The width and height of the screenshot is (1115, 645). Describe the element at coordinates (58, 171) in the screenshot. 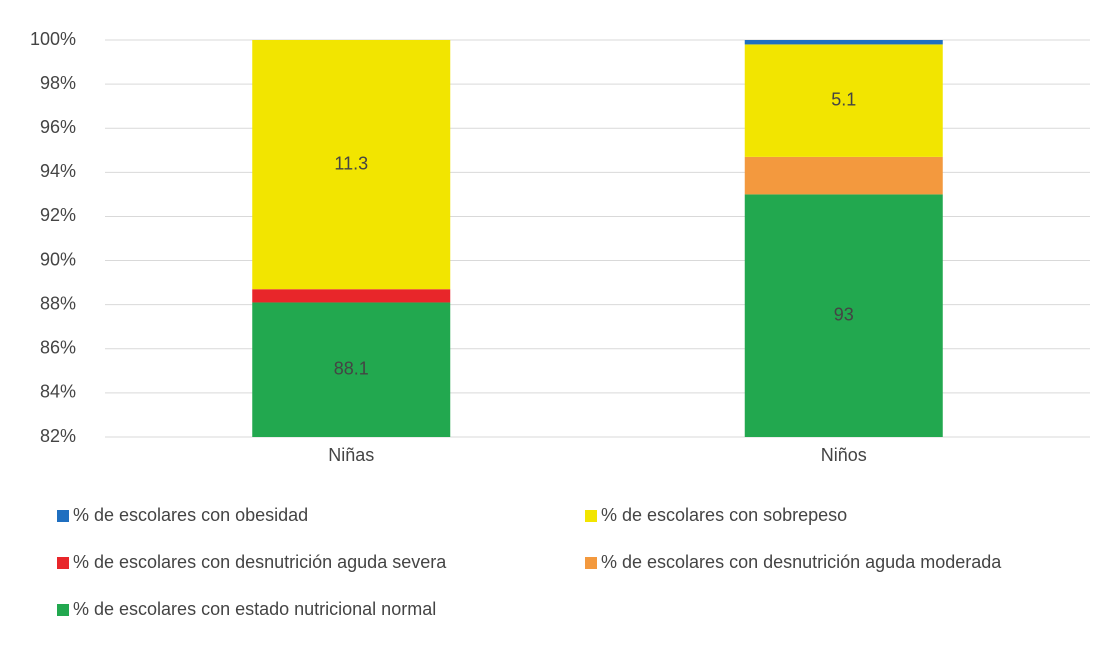

I see `y-tick-label: 94%` at that location.